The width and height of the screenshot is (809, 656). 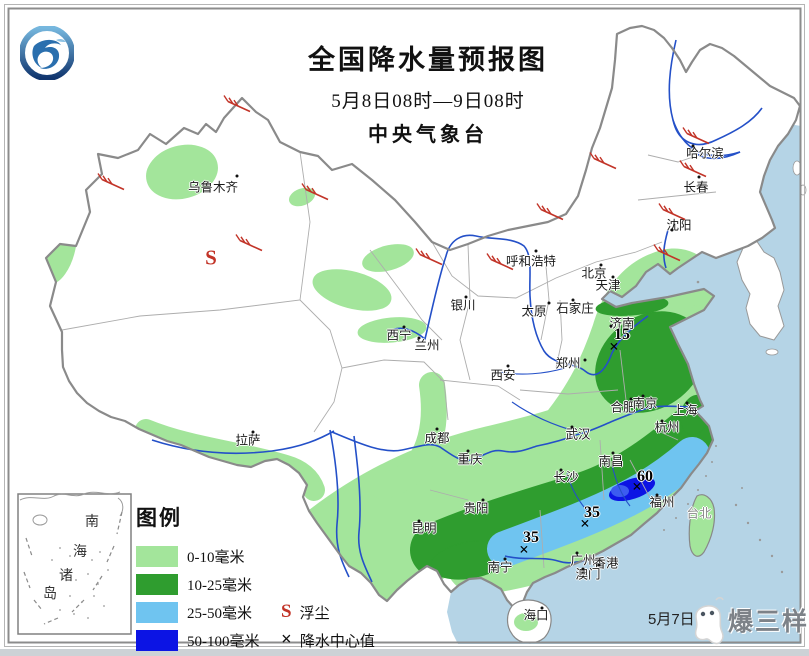 What do you see at coordinates (500, 567) in the screenshot?
I see `city-label-南宁: 南宁` at bounding box center [500, 567].